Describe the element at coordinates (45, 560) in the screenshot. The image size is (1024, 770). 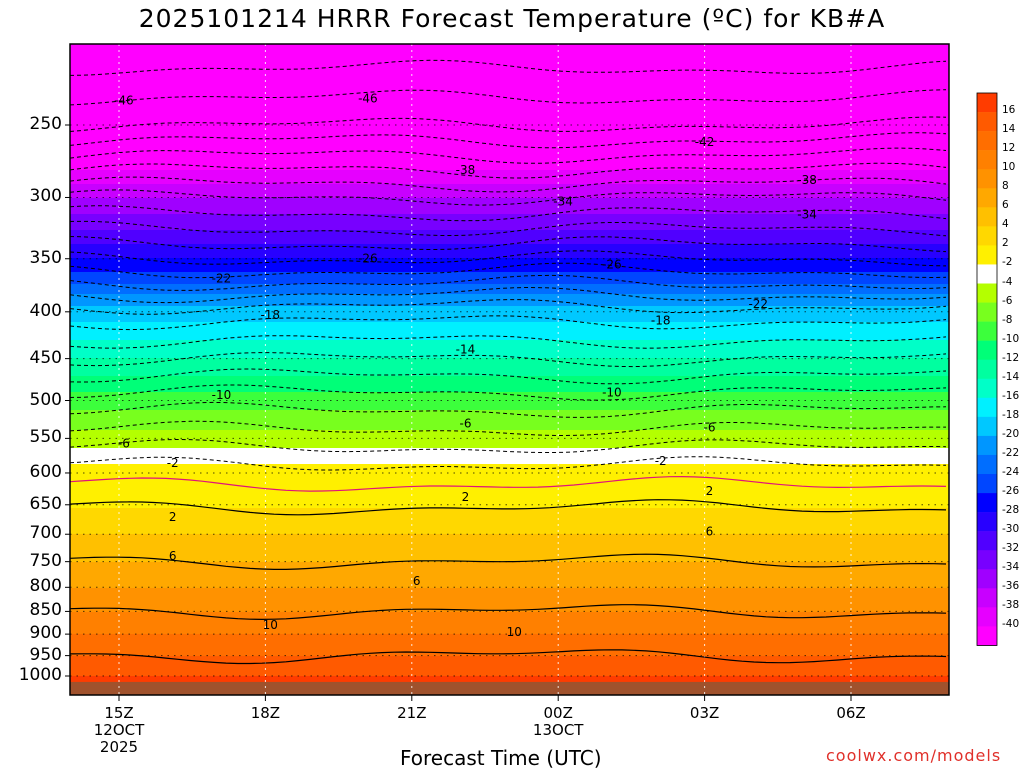
I see `y-tick-label: 750` at that location.